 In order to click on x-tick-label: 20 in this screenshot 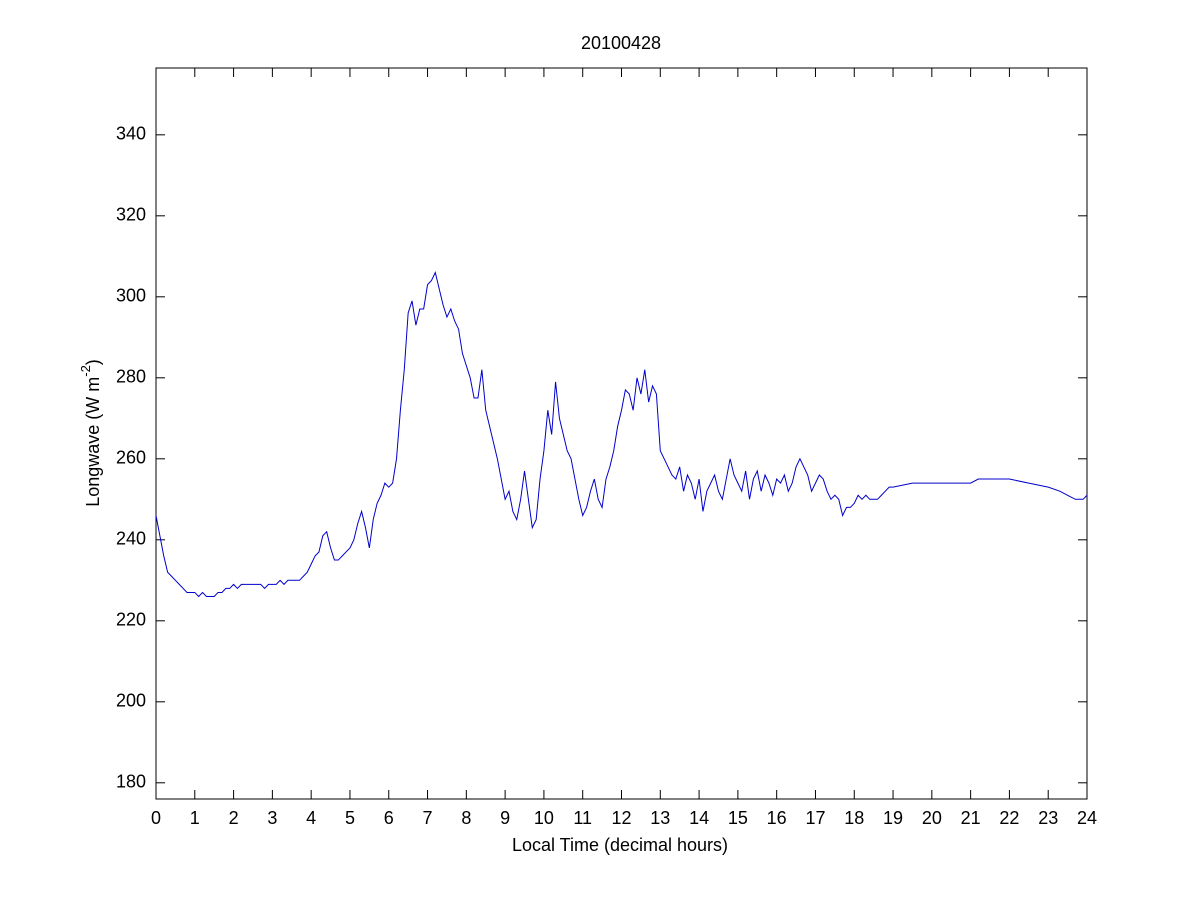, I will do `click(932, 818)`.